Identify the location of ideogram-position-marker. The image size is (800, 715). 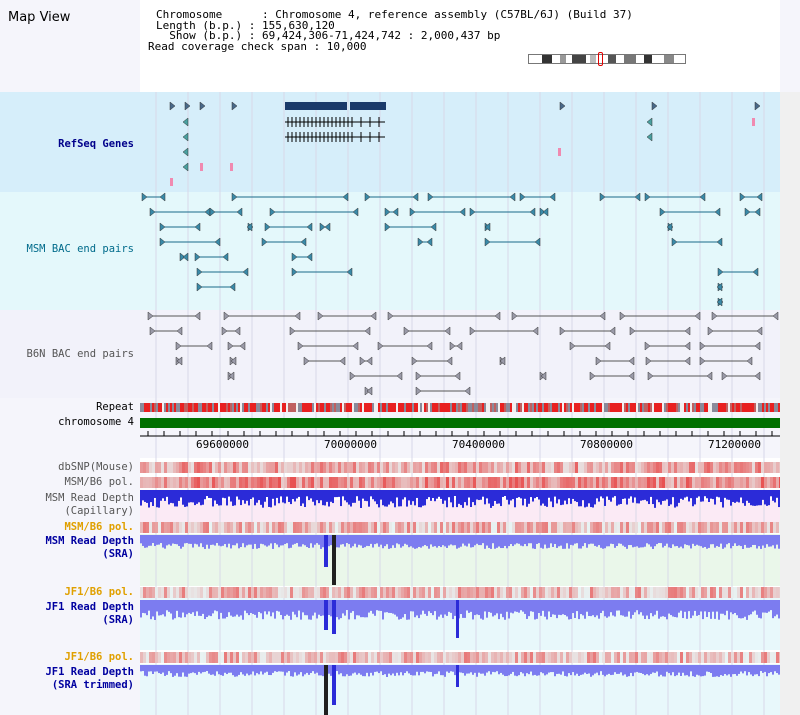
(600, 59).